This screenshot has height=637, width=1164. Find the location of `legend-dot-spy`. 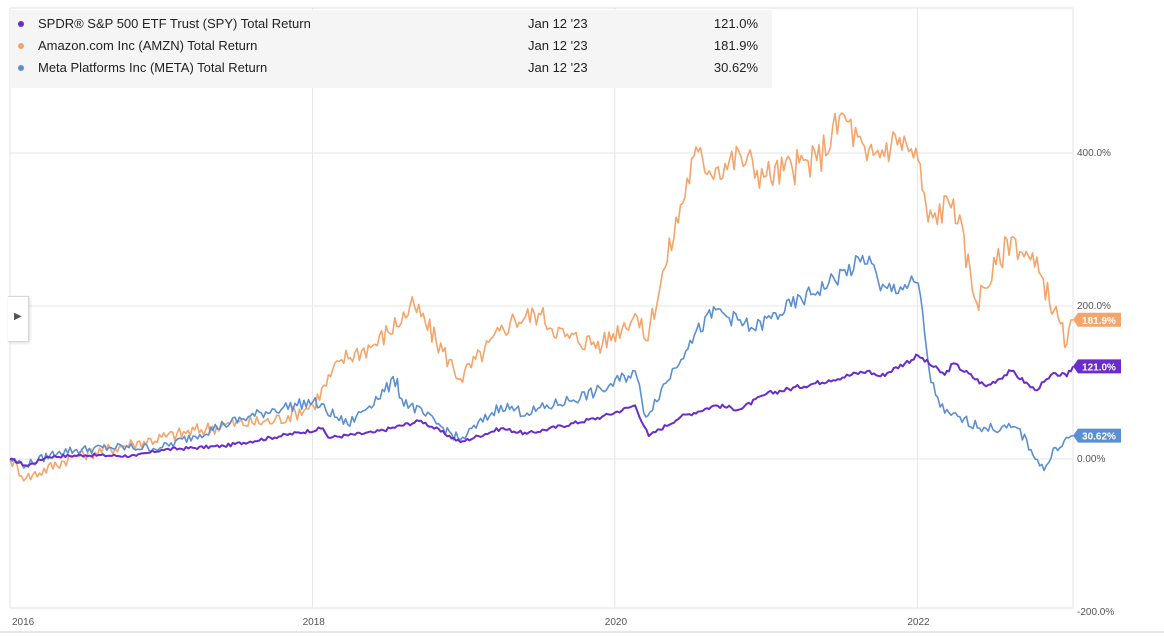

legend-dot-spy is located at coordinates (21, 24).